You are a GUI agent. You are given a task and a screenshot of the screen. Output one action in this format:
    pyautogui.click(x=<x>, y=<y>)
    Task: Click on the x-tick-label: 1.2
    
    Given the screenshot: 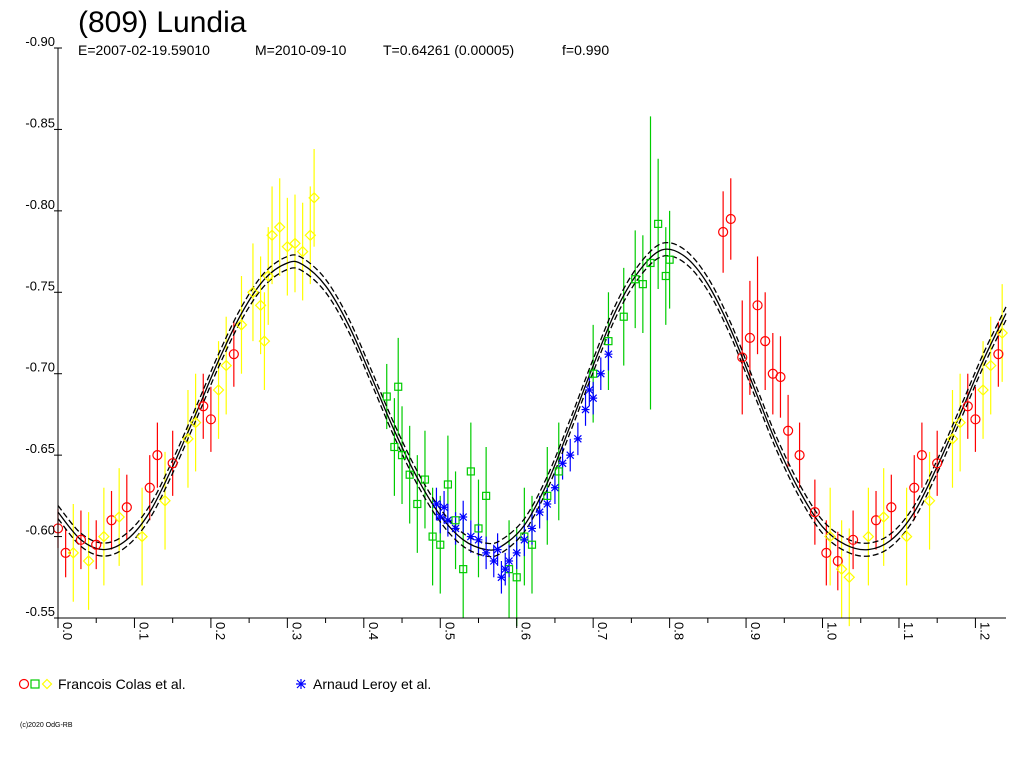 What is the action you would take?
    pyautogui.click(x=984, y=631)
    